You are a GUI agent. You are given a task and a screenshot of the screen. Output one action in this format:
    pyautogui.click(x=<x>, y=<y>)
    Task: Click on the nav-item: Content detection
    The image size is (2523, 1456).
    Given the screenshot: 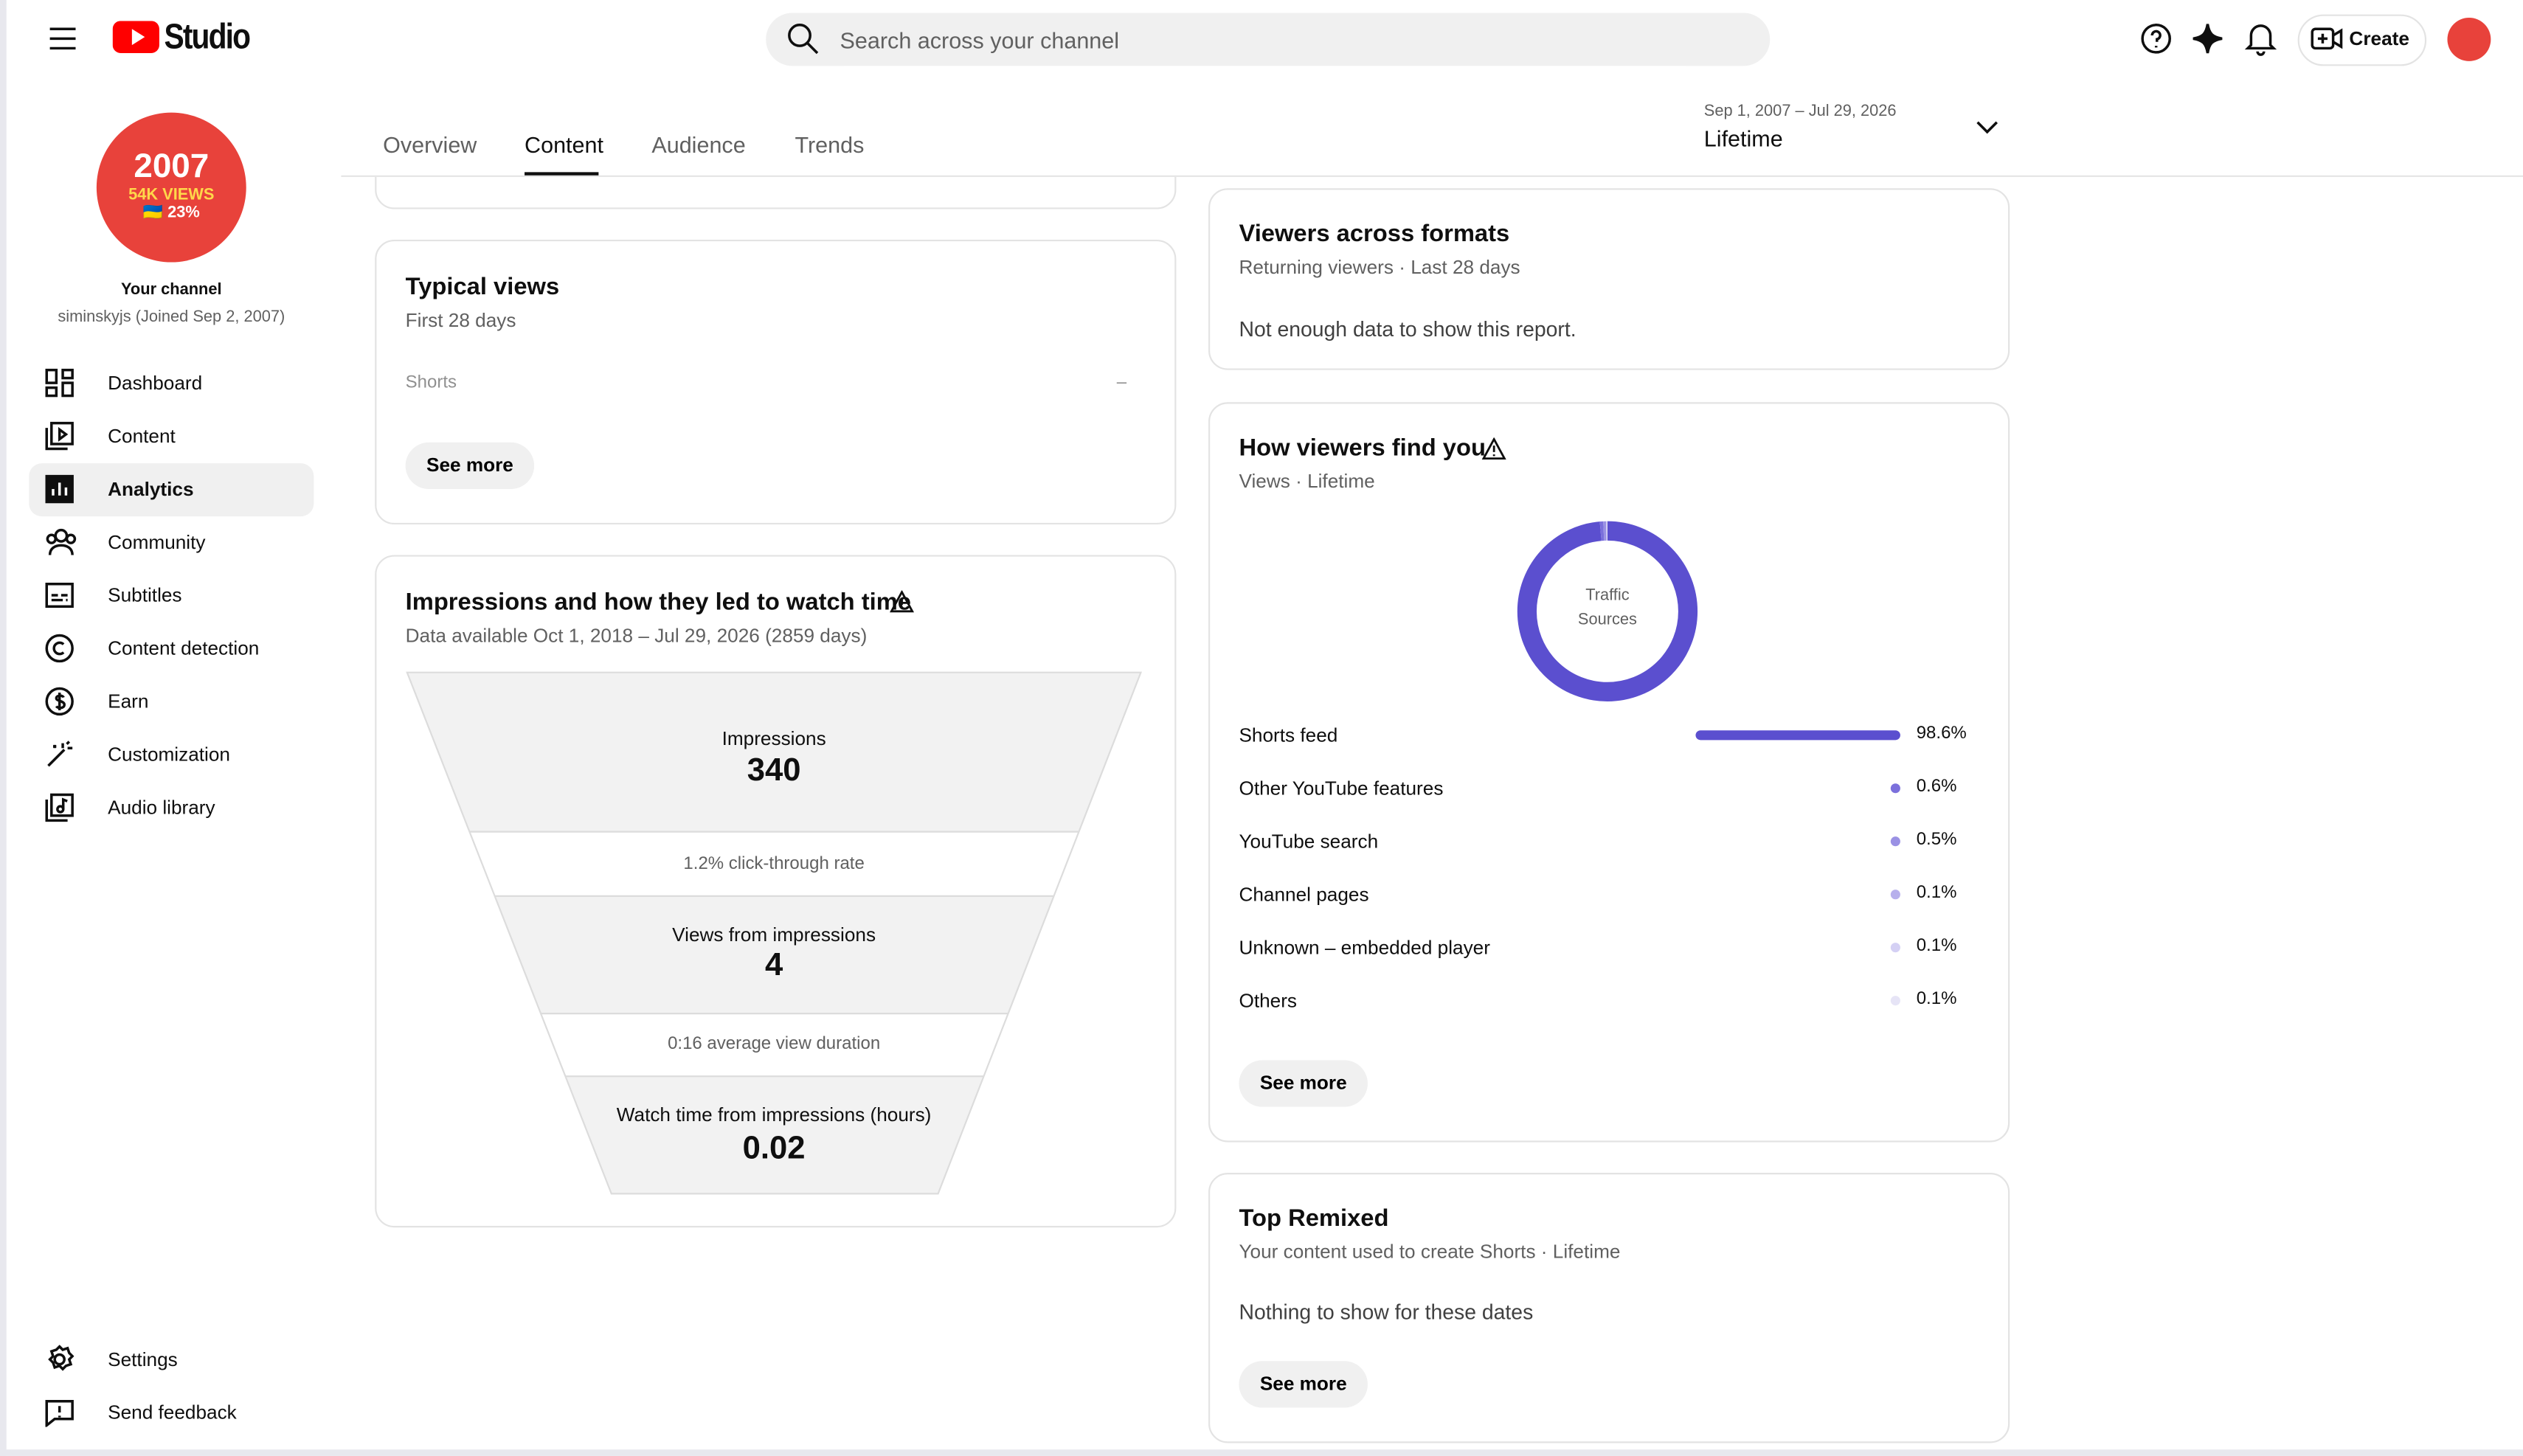 What is the action you would take?
    pyautogui.click(x=184, y=648)
    